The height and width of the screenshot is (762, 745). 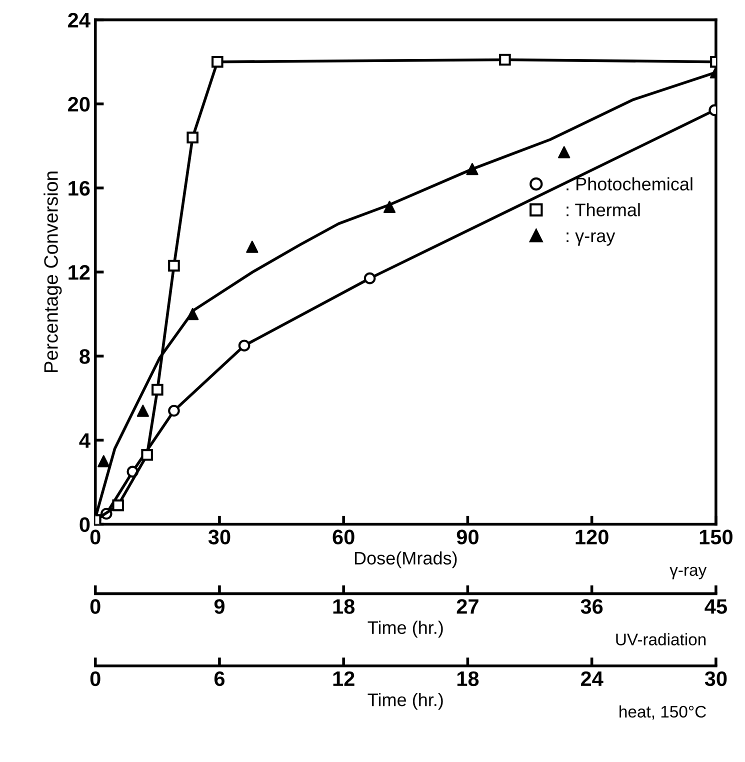 I want to click on x-tick-label: 60, so click(x=343, y=537).